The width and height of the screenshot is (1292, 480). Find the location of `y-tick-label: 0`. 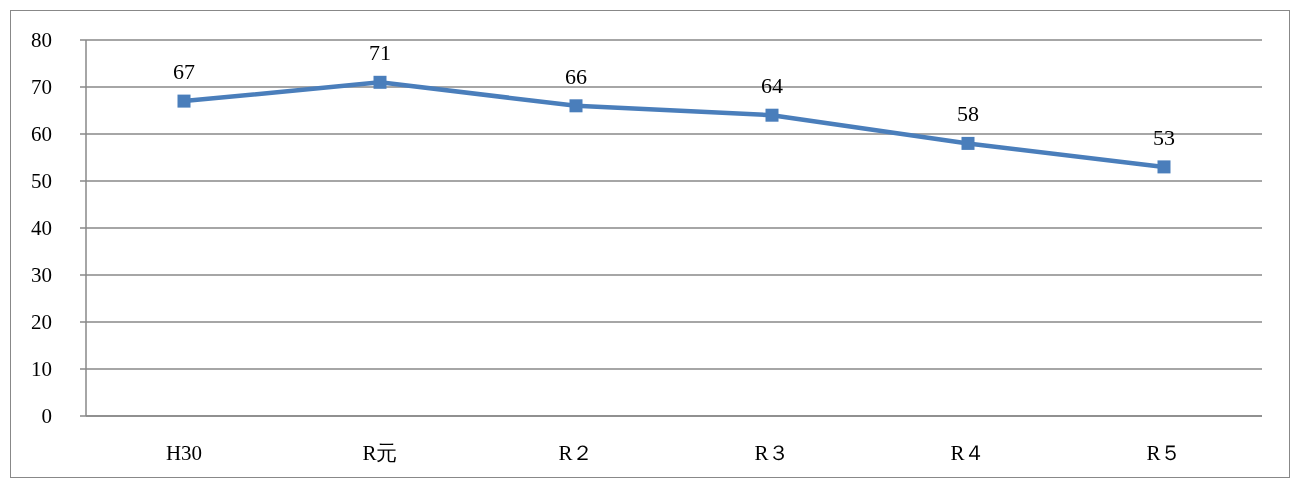

y-tick-label: 0 is located at coordinates (46, 416).